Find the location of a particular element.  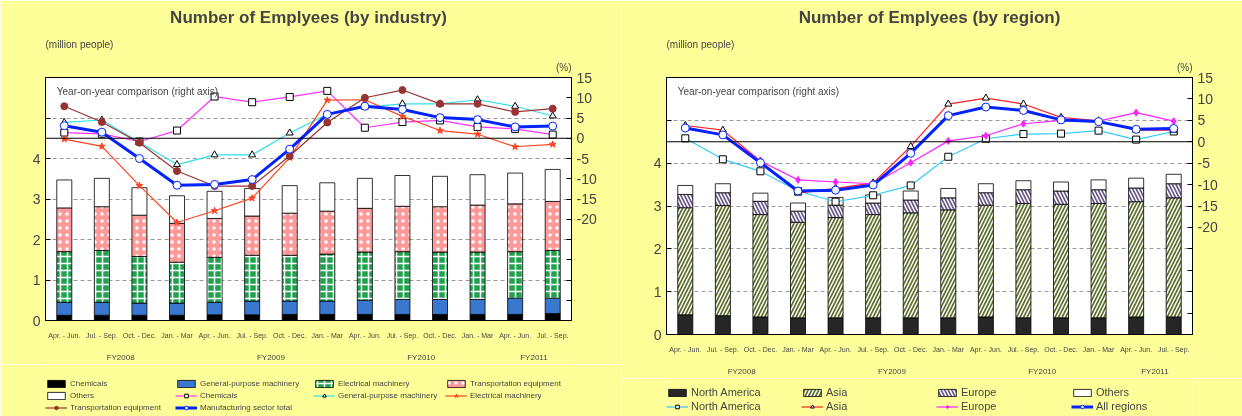

legend-label: Manufacturing sector total is located at coordinates (246, 407).